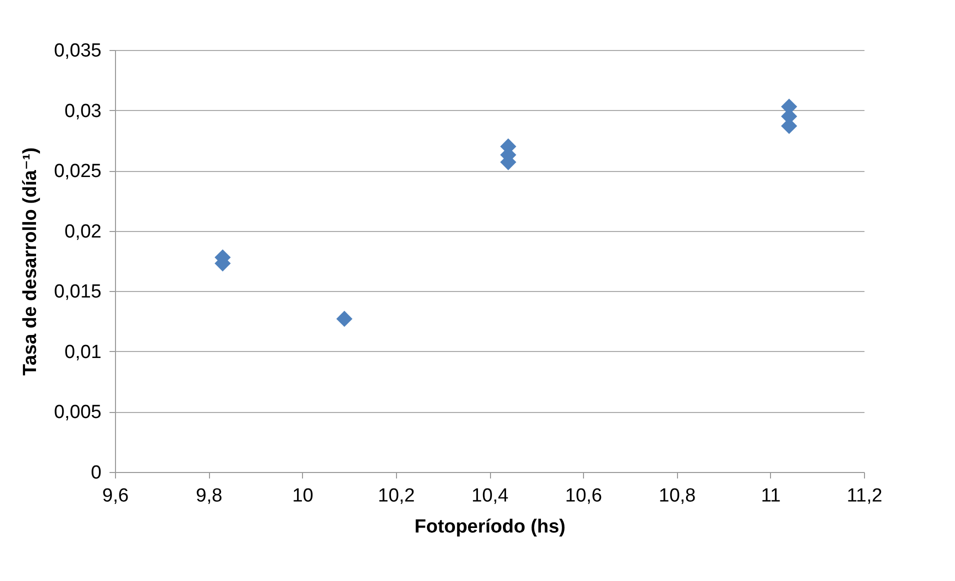  Describe the element at coordinates (303, 496) in the screenshot. I see `x-tick-label: 10` at that location.